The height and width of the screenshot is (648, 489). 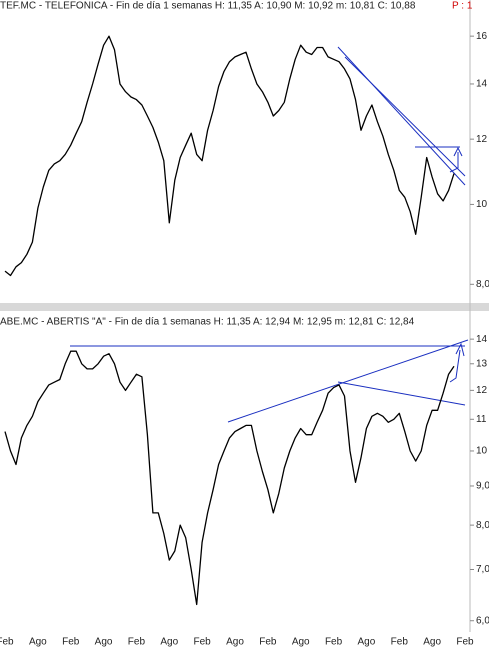 I want to click on y-tick-label: 9,0, so click(x=482, y=486).